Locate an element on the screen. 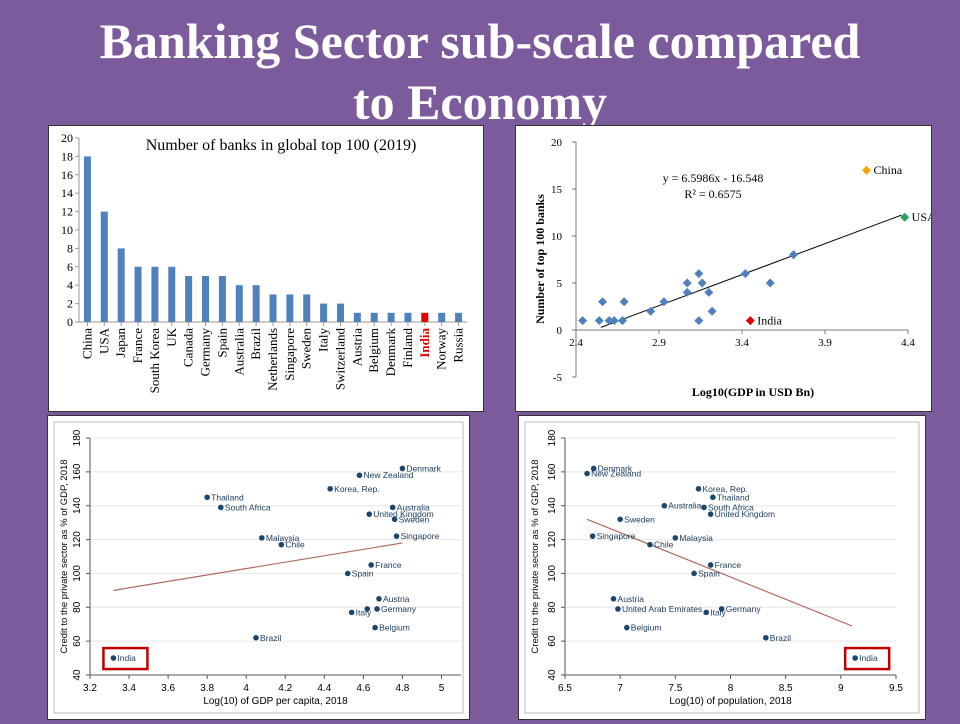 The height and width of the screenshot is (724, 960). point-label: Chile is located at coordinates (295, 545).